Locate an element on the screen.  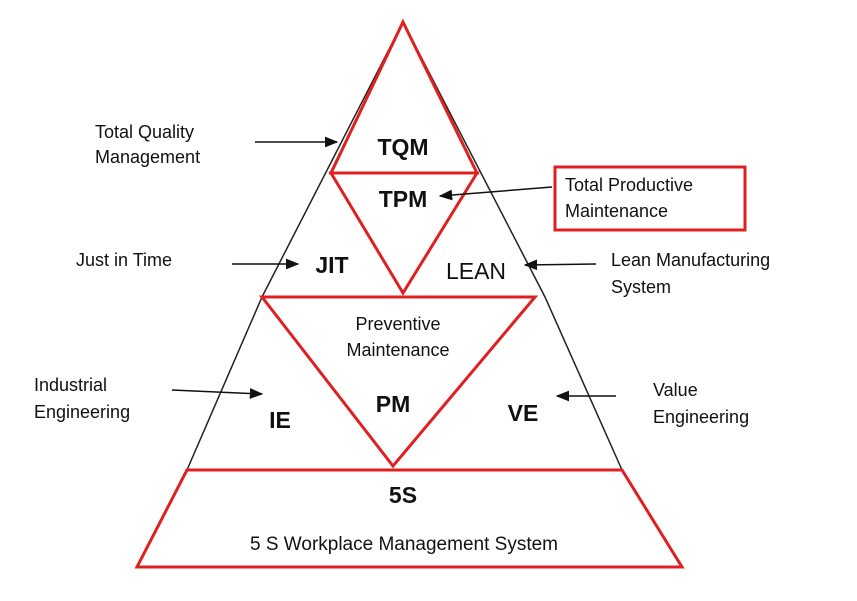
5s-name: 5 S Workplace Management System is located at coordinates (404, 544).